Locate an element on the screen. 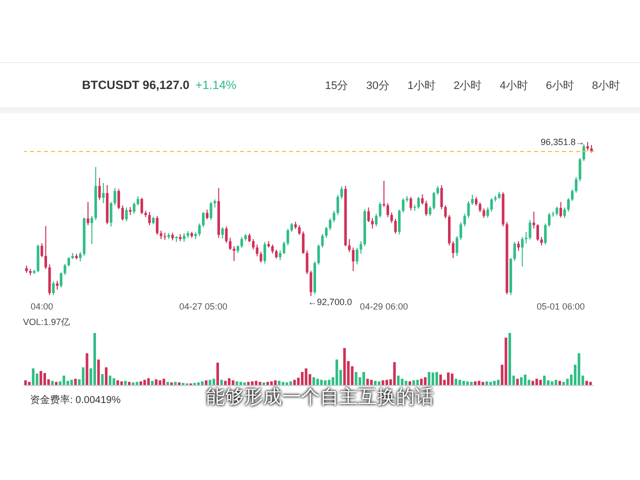  text: 能够形成一个自主互换的话 is located at coordinates (320, 397).